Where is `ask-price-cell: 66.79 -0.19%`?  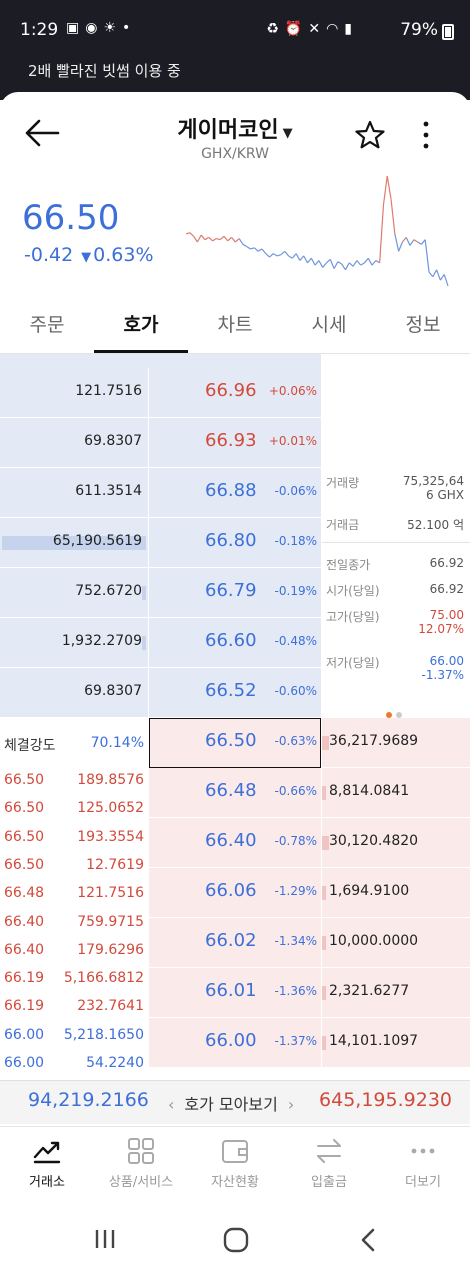
ask-price-cell: 66.79 -0.19% is located at coordinates (235, 592).